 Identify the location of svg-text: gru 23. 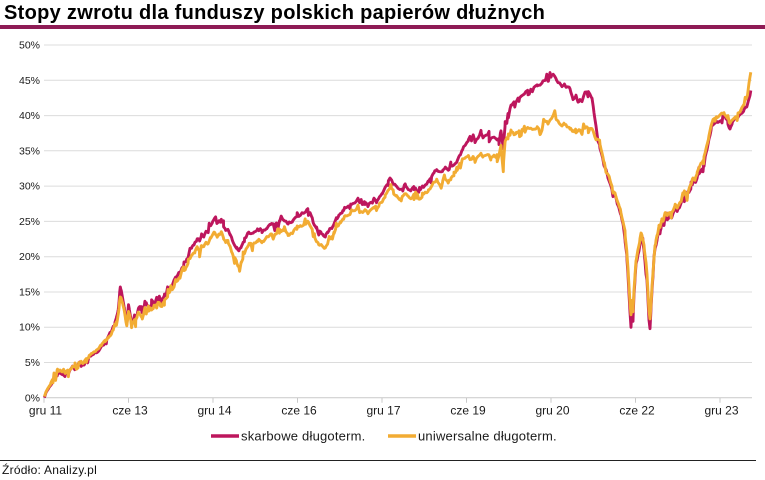
(721, 411).